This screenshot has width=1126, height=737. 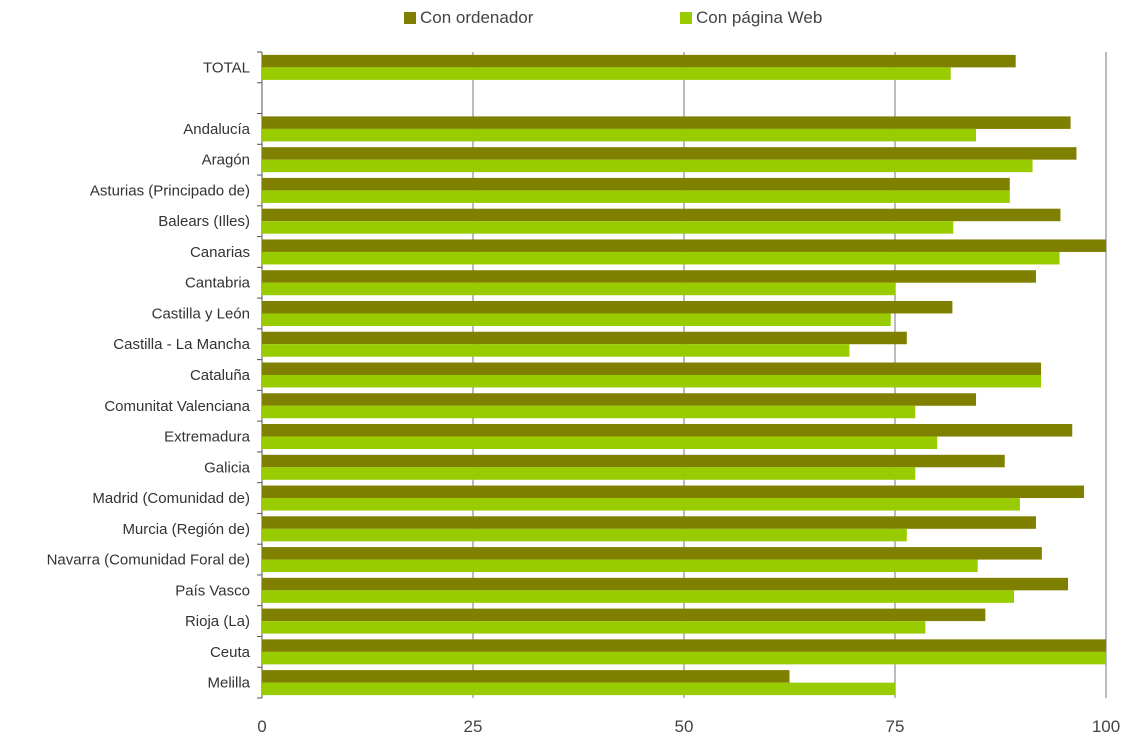 I want to click on legend-swatch-con-pagina-web, so click(x=686, y=18).